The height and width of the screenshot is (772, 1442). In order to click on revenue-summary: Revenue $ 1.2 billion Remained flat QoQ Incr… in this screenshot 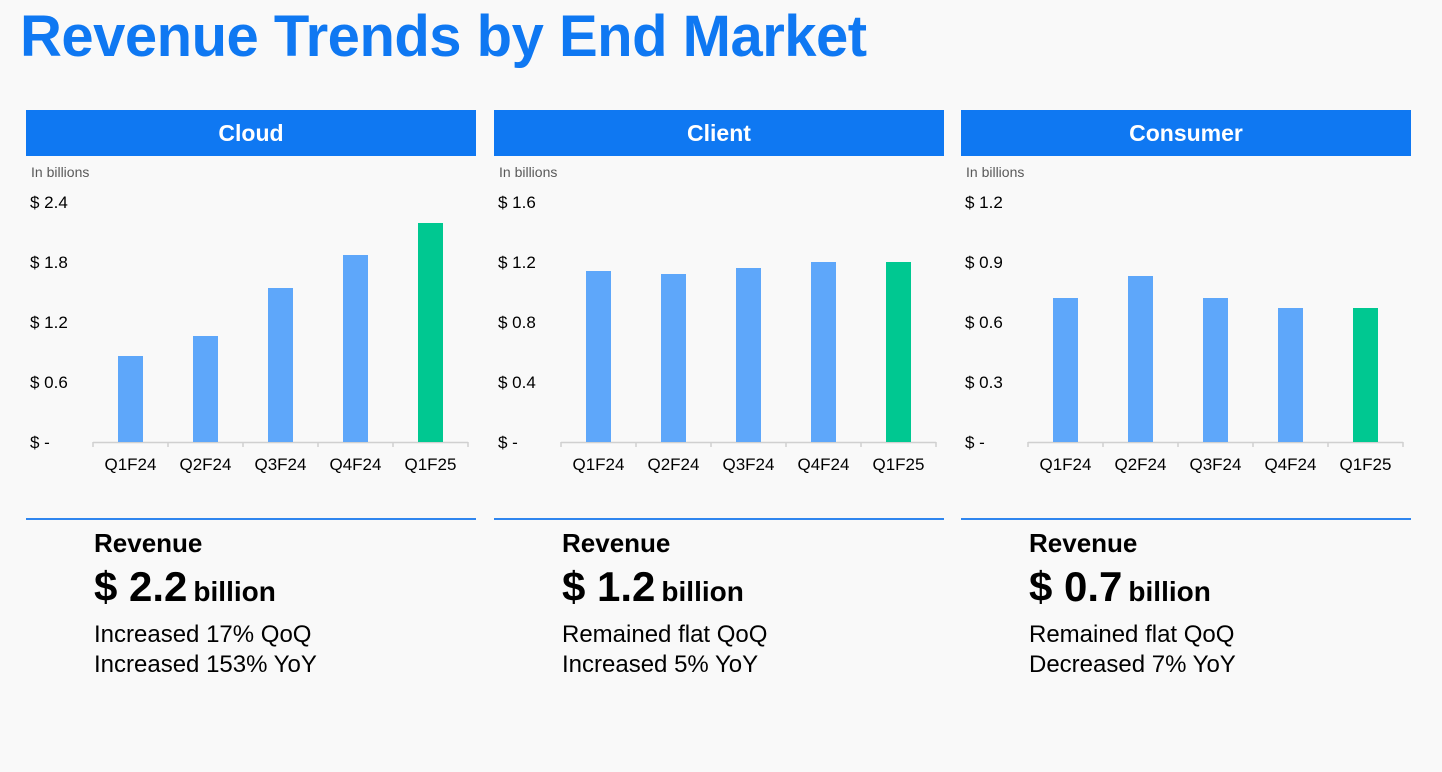, I will do `click(664, 604)`.